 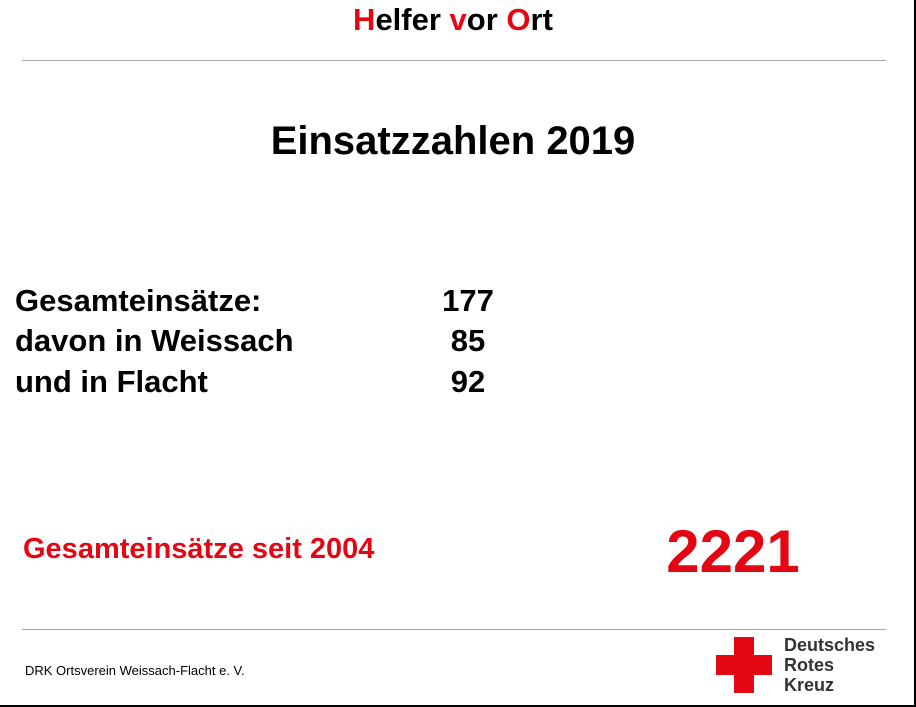 What do you see at coordinates (458, 19) in the screenshot?
I see `header-title-part: v` at bounding box center [458, 19].